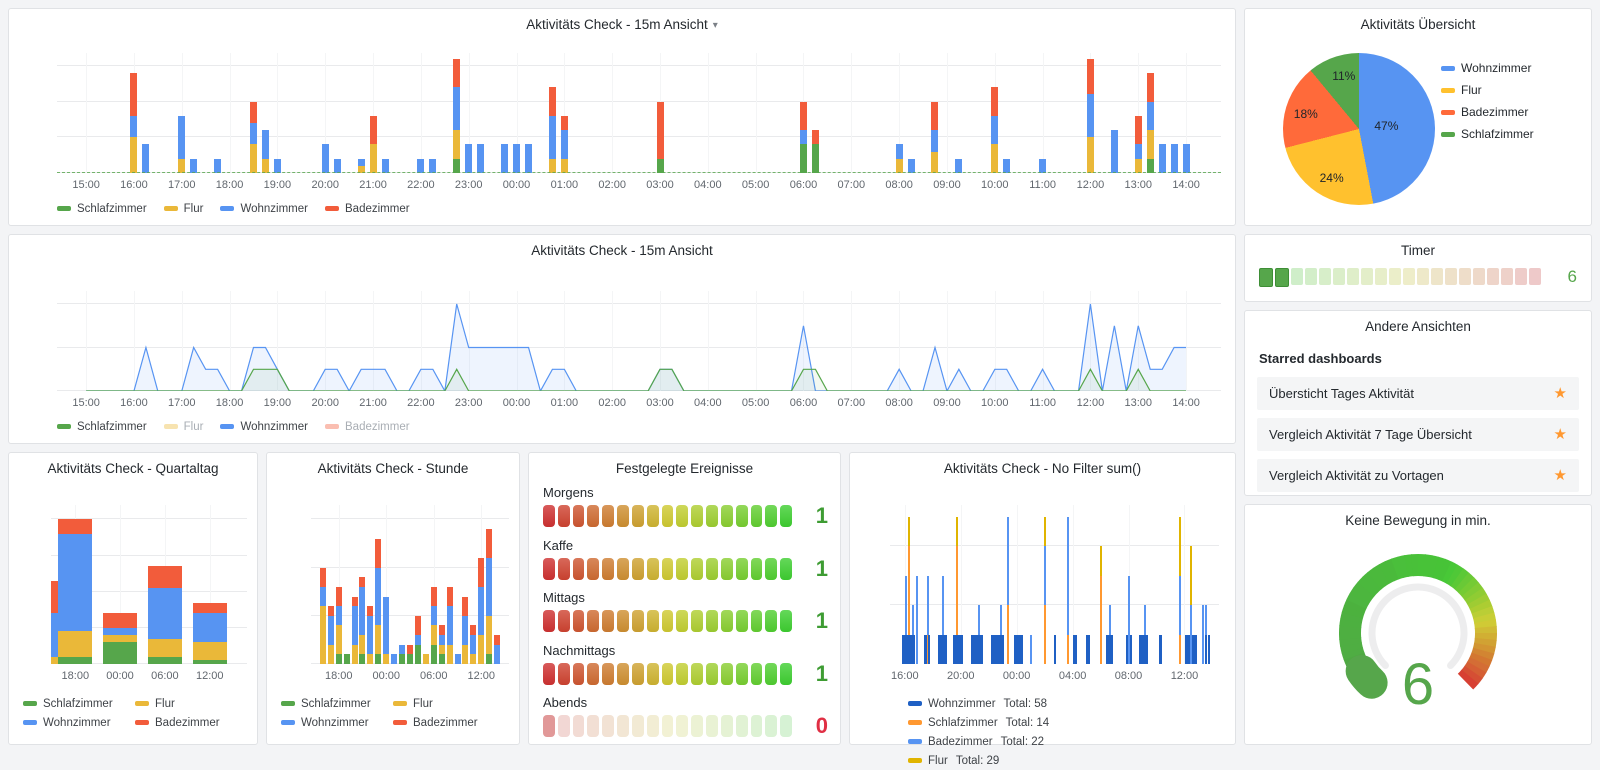 This screenshot has height=770, width=1600. Describe the element at coordinates (393, 468) in the screenshot. I see `panel-title-stunde: Aktivitäts Check - Stunde` at that location.